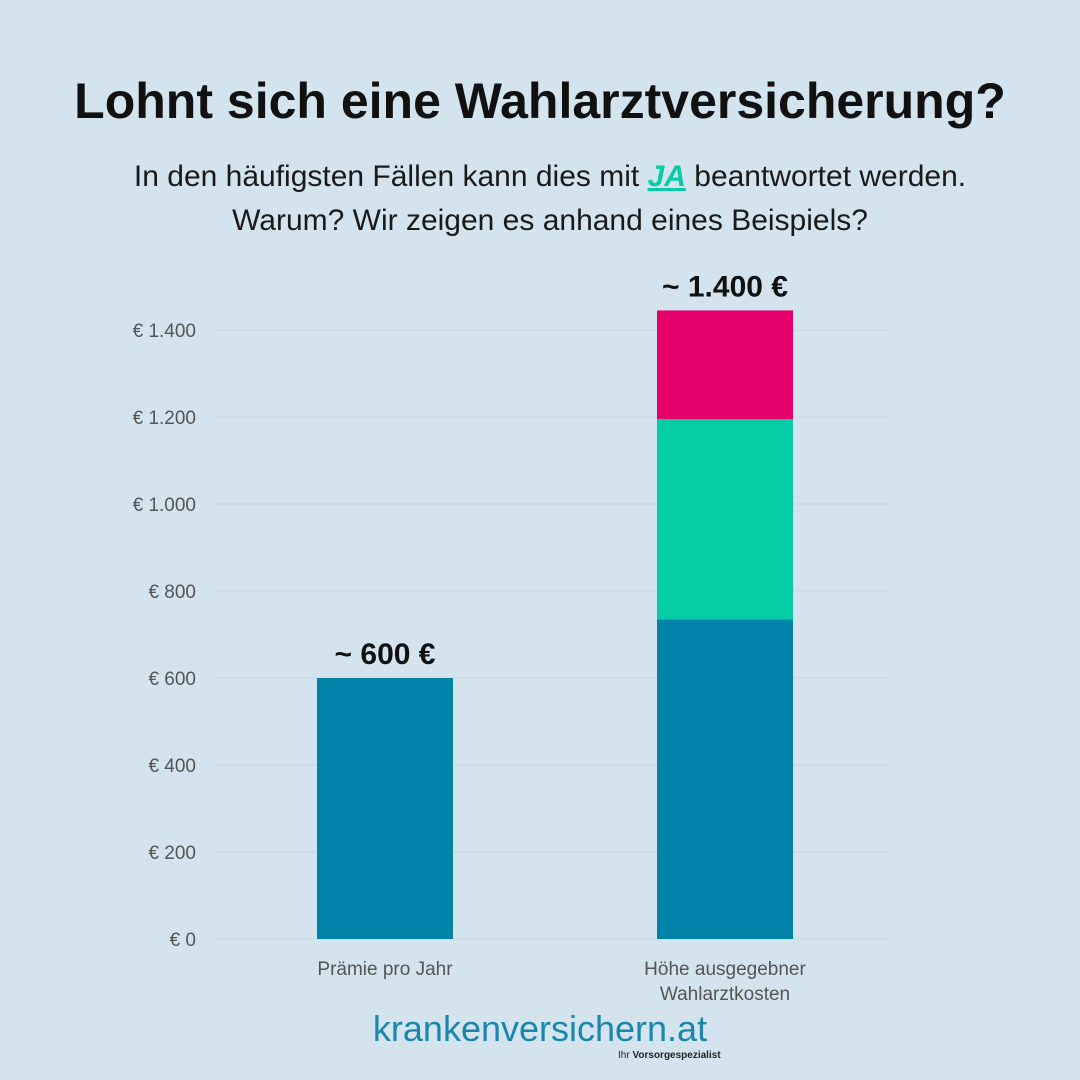 This screenshot has height=1080, width=1080. I want to click on y-tick-label: € 0, so click(183, 940).